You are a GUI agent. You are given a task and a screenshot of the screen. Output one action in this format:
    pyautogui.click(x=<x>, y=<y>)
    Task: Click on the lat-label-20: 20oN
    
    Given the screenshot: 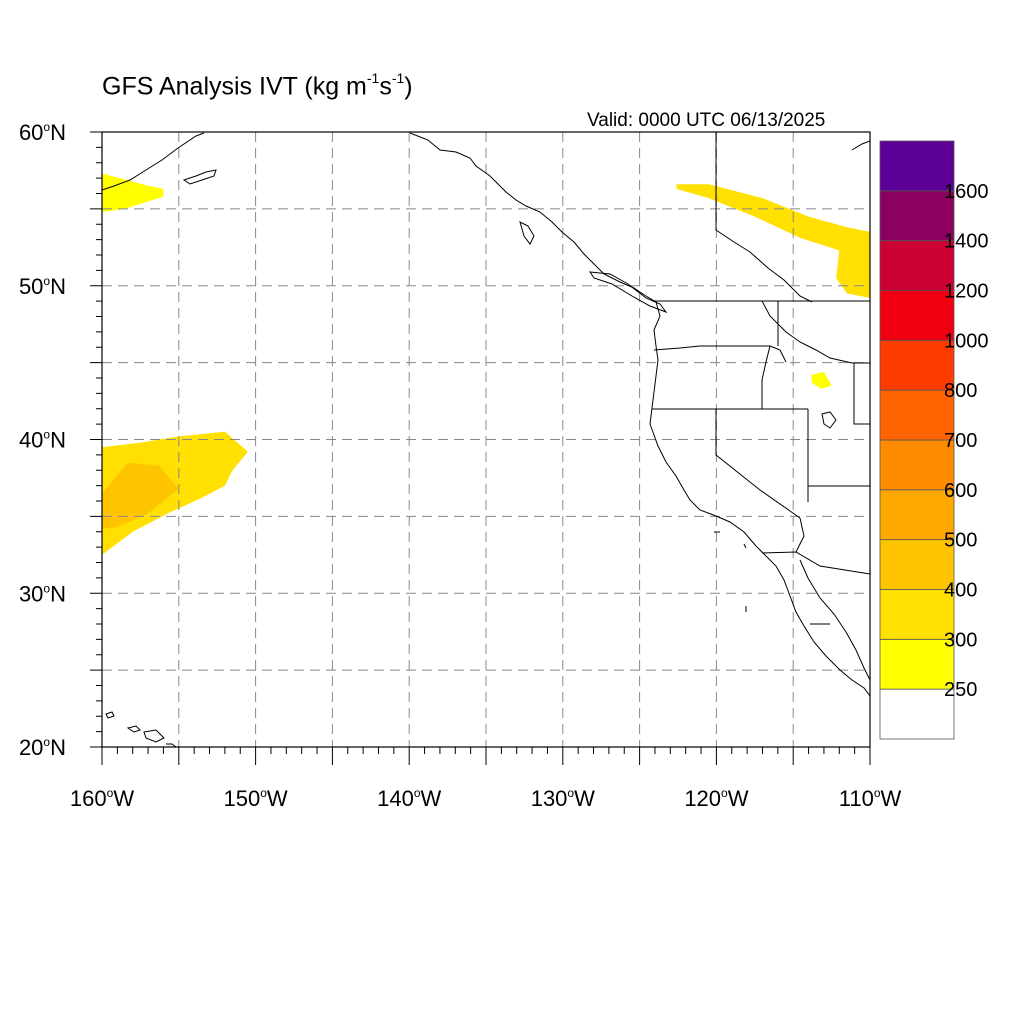 What is the action you would take?
    pyautogui.click(x=42, y=747)
    